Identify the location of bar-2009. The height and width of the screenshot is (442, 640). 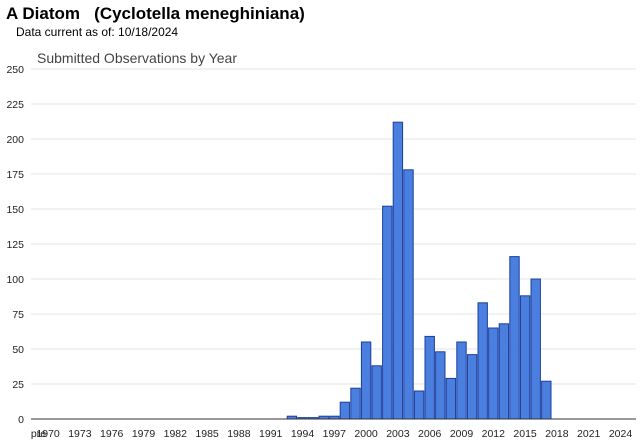
(461, 380).